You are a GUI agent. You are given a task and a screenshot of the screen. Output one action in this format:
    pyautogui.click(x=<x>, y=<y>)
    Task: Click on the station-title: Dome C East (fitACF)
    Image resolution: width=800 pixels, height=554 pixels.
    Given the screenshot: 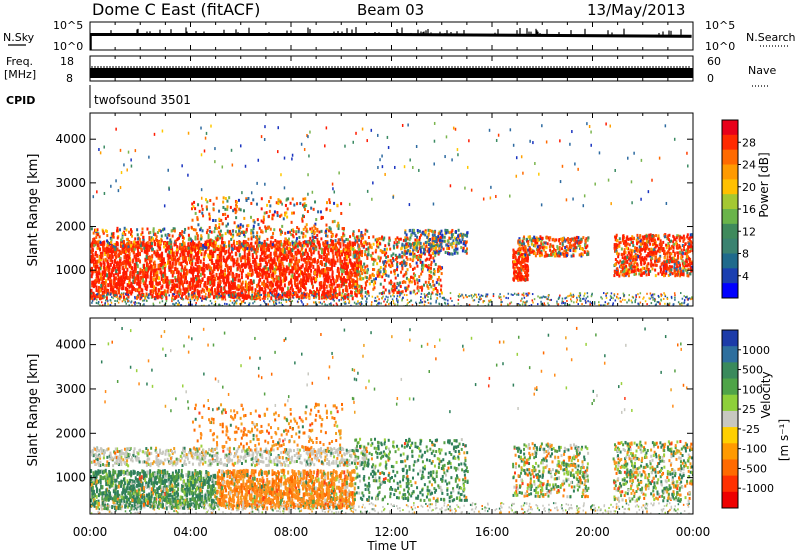 What is the action you would take?
    pyautogui.click(x=176, y=9)
    